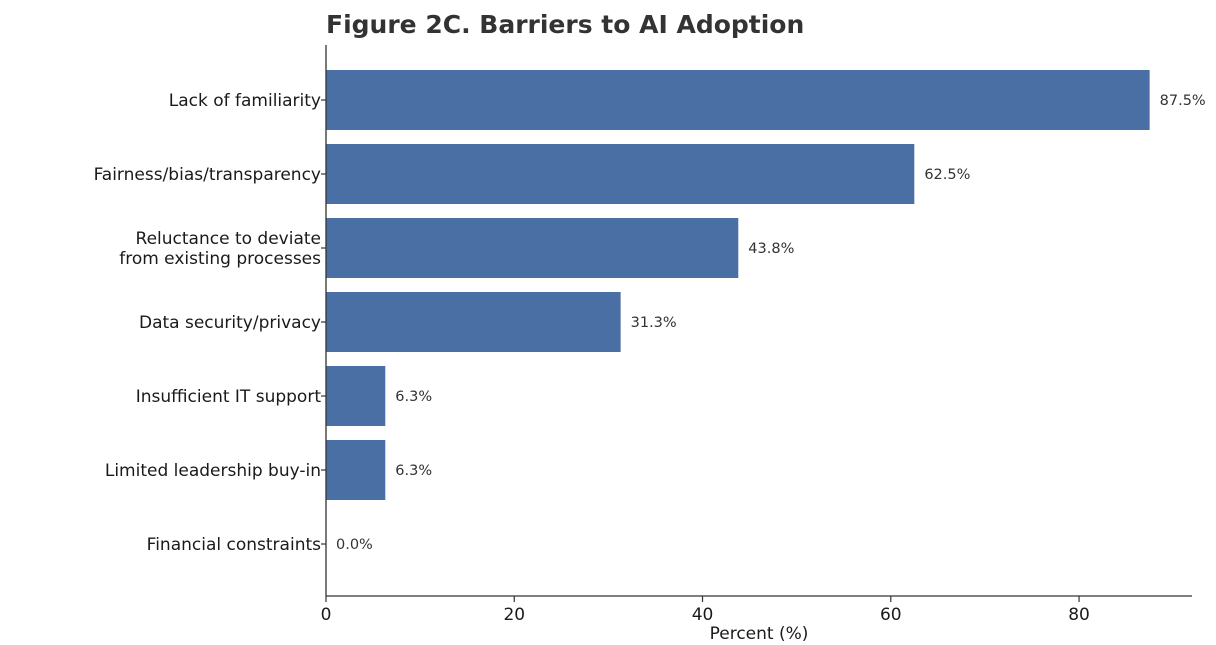 Image resolution: width=1216 pixels, height=645 pixels. I want to click on x-axis-label: Percent (%), so click(759, 634).